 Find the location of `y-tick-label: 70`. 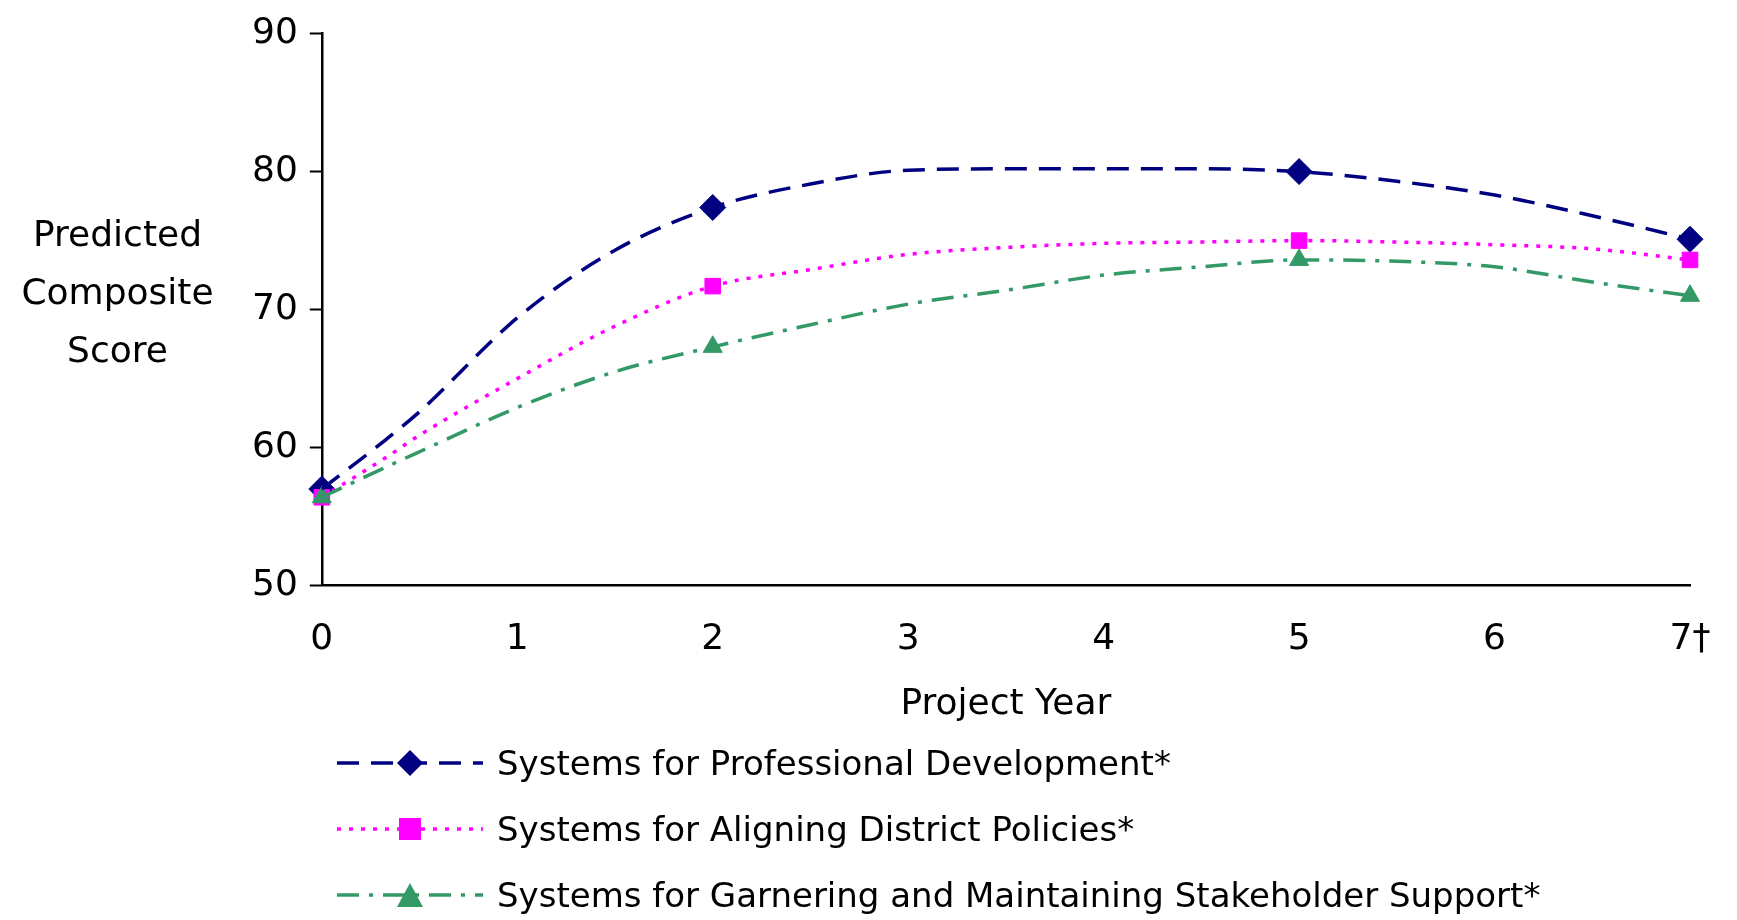

y-tick-label: 70 is located at coordinates (275, 306).